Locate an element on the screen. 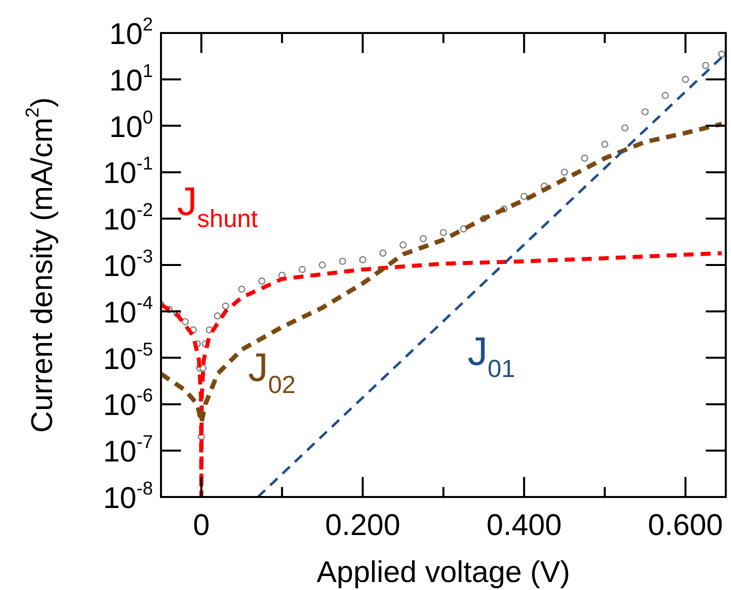 The image size is (731, 590). y-axis-title: Current density (mA/cm2) is located at coordinates (40, 265).